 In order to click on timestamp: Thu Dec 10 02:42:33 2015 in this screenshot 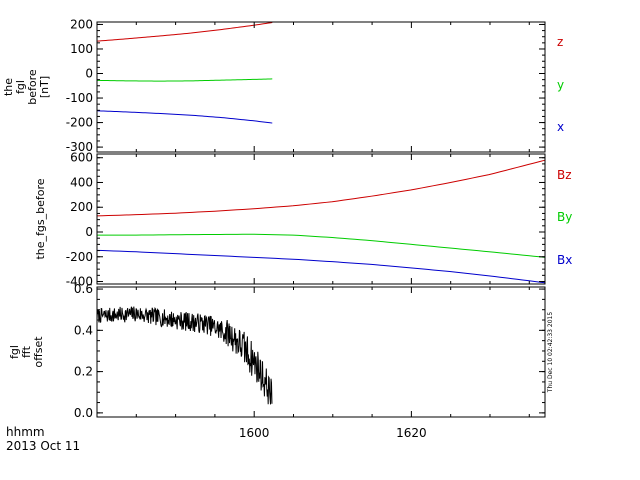, I will do `click(550, 353)`.